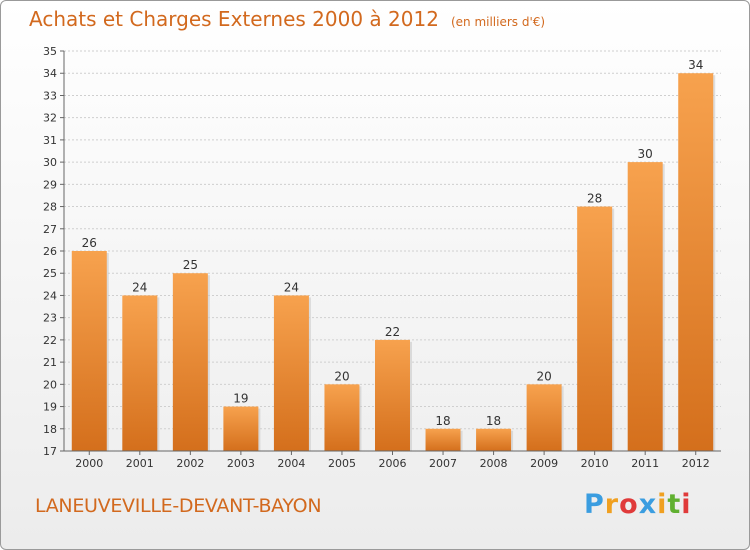 The image size is (750, 550). What do you see at coordinates (50, 407) in the screenshot?
I see `y-tick-label: 19` at bounding box center [50, 407].